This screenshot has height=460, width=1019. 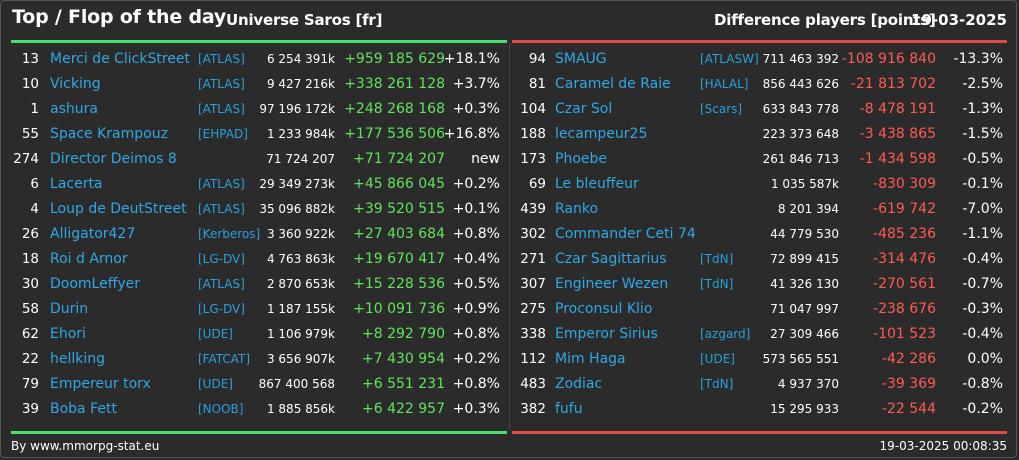 I want to click on player-total-points: 1 035 587k, so click(x=804, y=184).